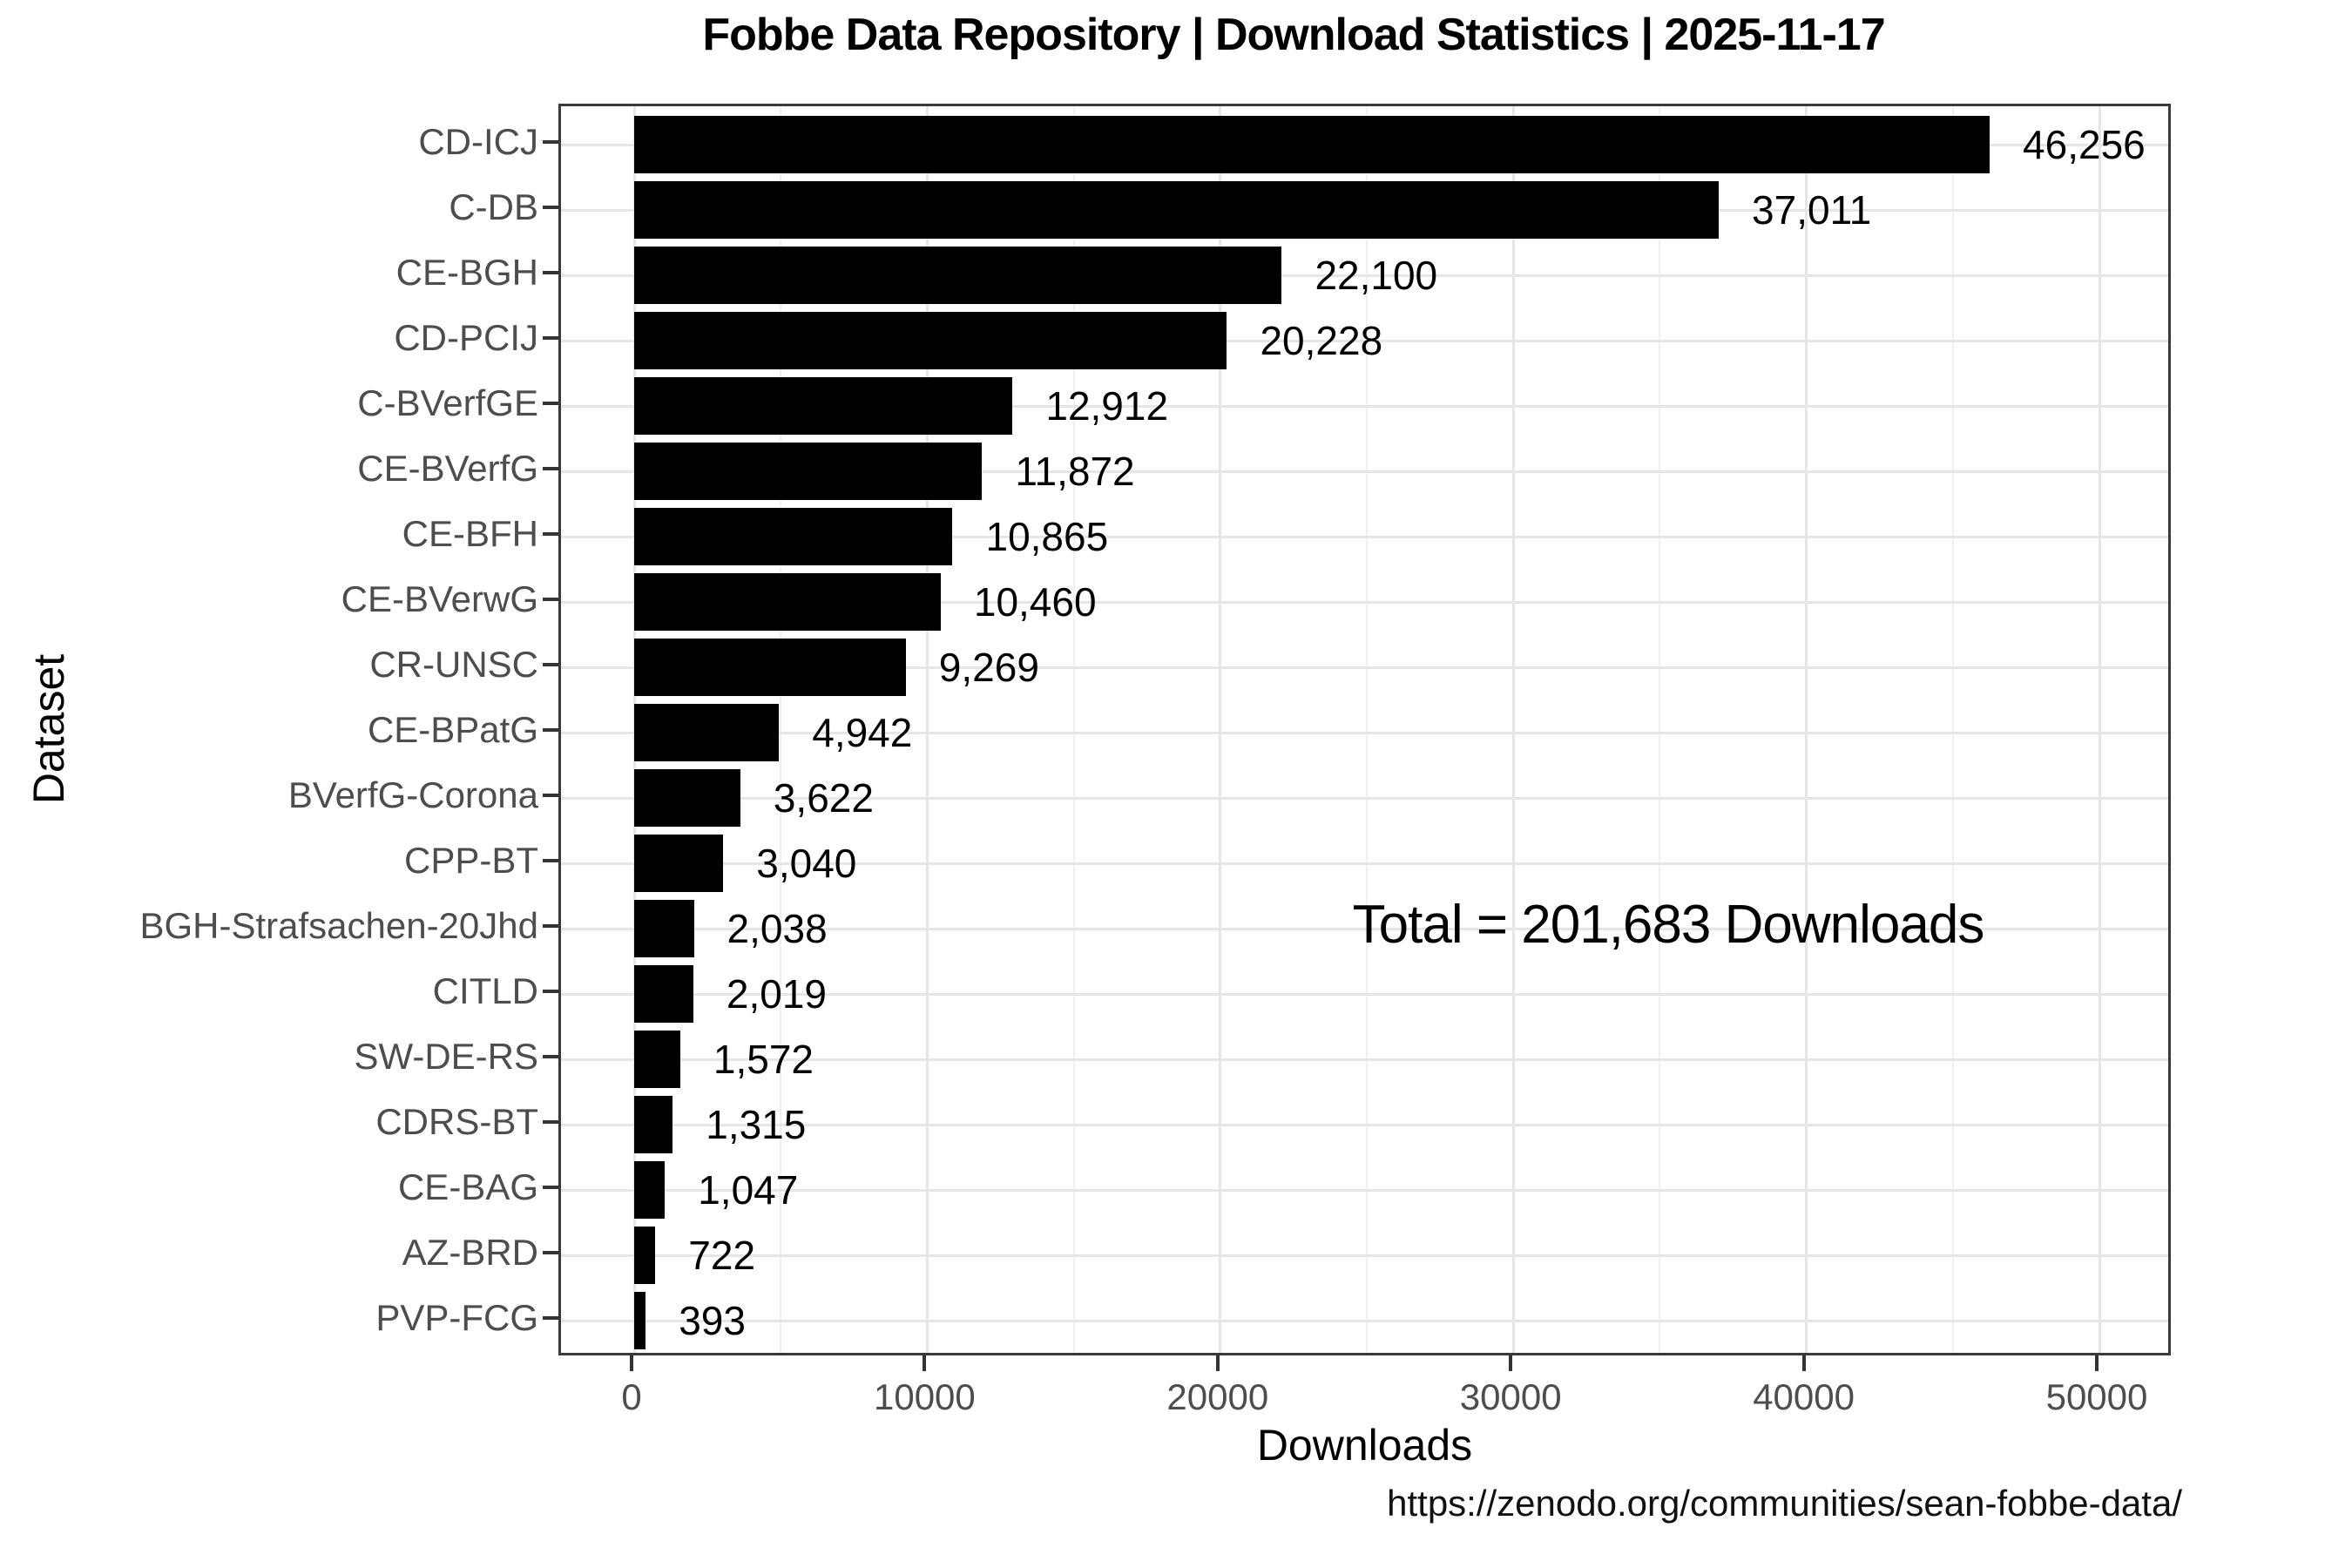 The image size is (2352, 1568). I want to click on x-tick-label: 30000, so click(1510, 1396).